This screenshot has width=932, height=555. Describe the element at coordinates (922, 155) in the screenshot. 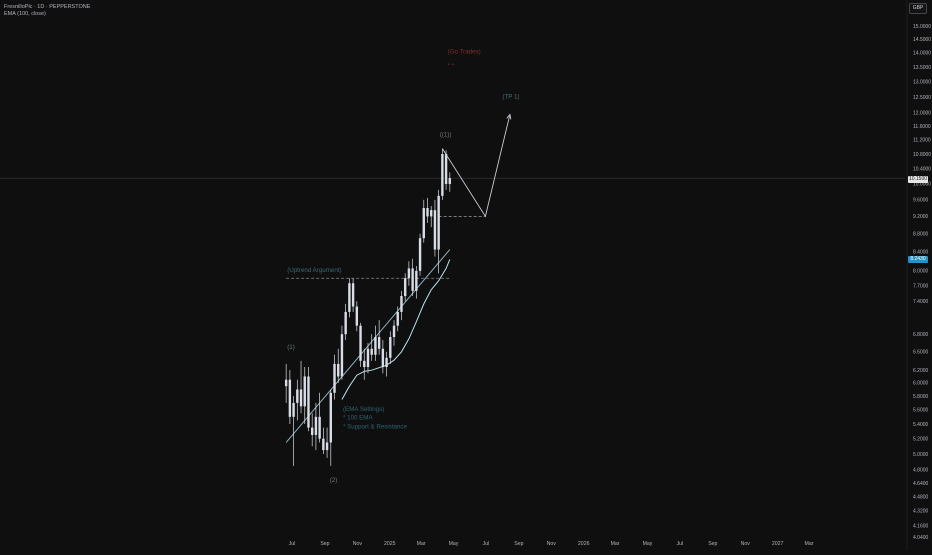

I see `y-tick-label: 10.8000` at that location.